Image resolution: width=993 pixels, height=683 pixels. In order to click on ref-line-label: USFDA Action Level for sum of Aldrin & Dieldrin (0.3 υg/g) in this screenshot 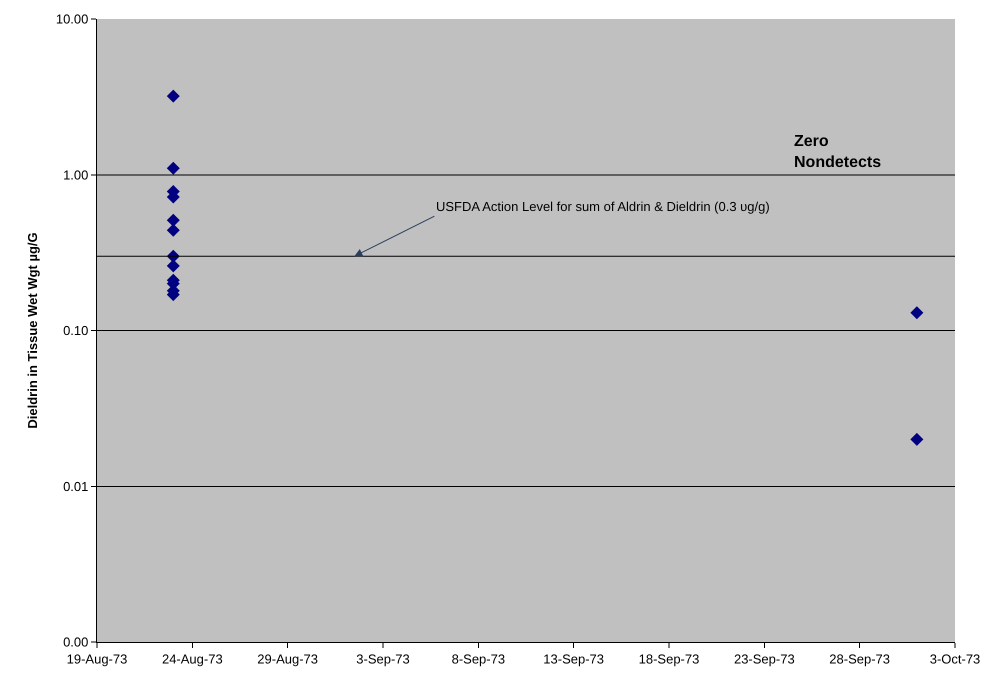, I will do `click(603, 206)`.